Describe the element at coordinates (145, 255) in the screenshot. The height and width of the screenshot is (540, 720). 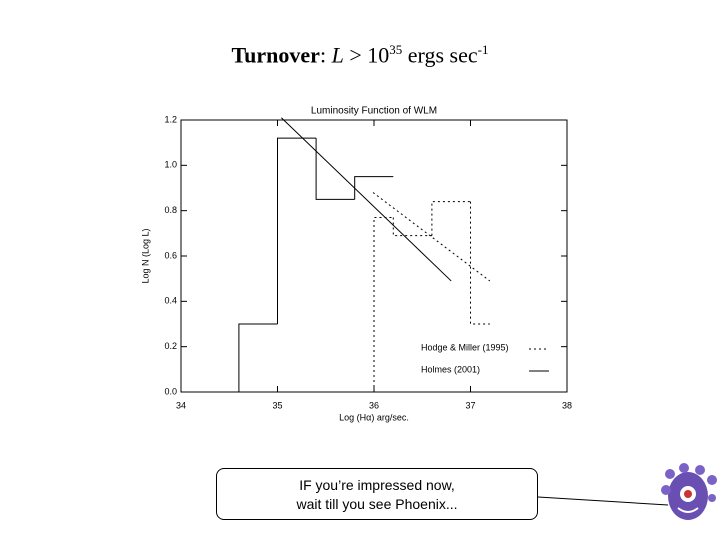
I see `y-axis-label: Log N (Log L)` at that location.